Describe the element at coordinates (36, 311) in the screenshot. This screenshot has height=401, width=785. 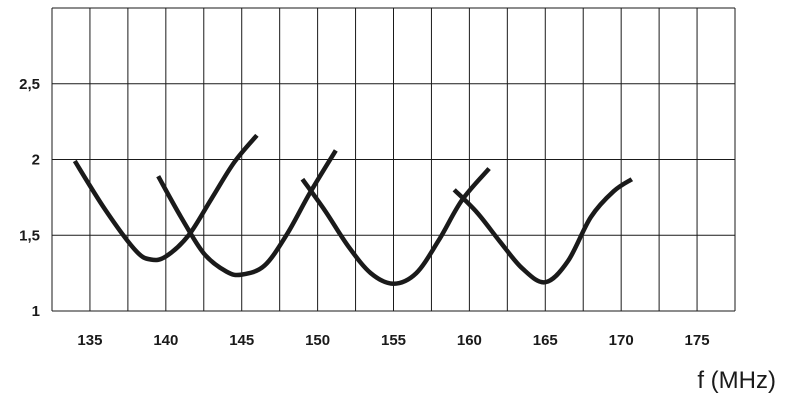
I see `y-tick-label: 1` at that location.